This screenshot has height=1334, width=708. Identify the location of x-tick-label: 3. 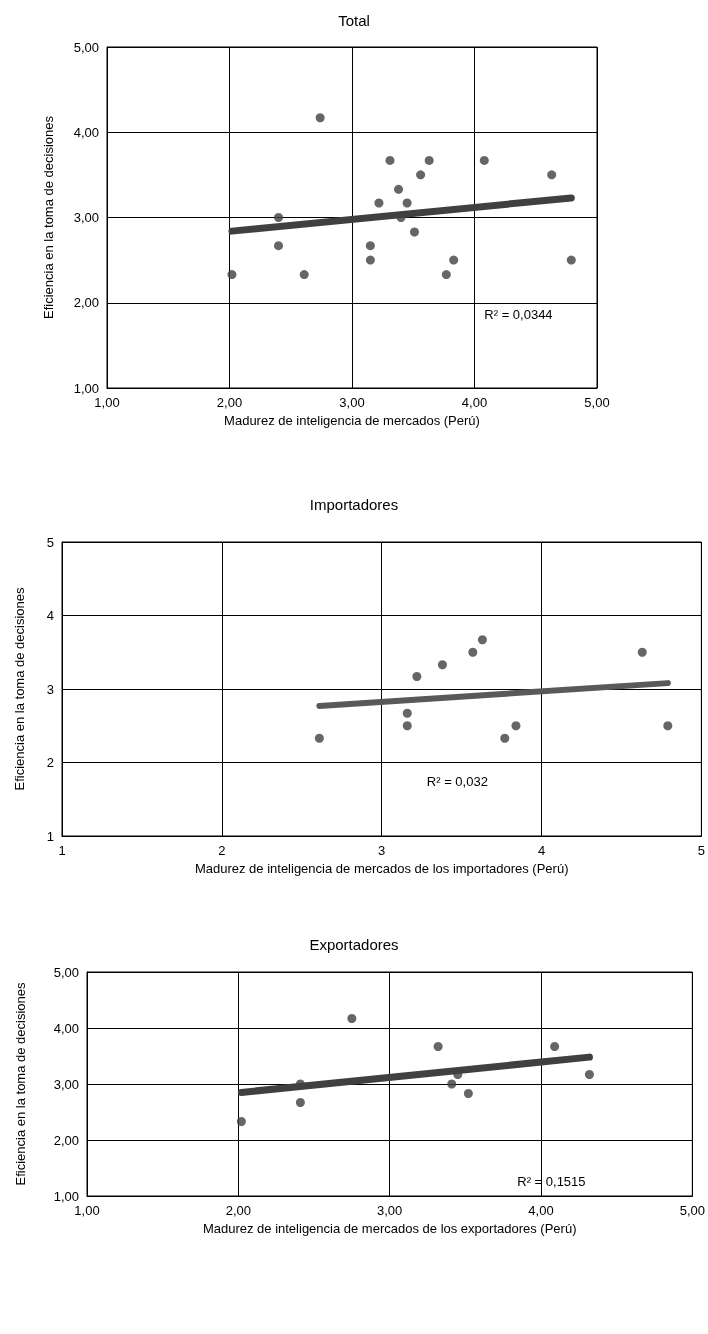
(382, 850).